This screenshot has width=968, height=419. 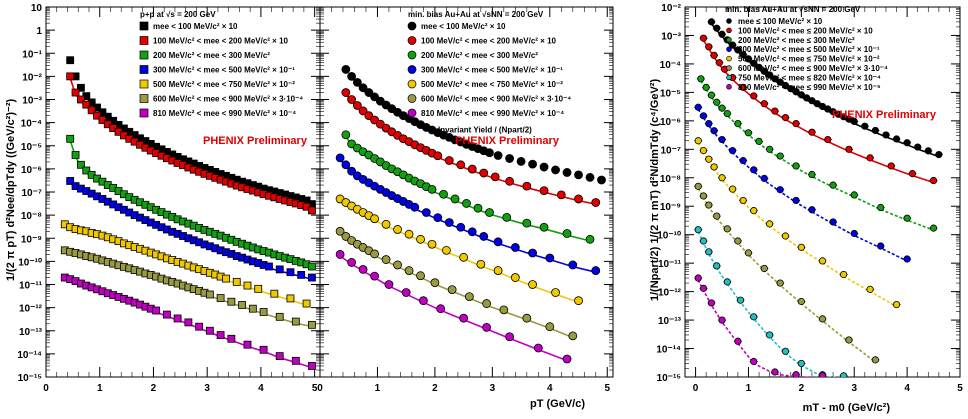 I want to click on x-axis-title: pT (GeV/c), so click(x=557, y=404).